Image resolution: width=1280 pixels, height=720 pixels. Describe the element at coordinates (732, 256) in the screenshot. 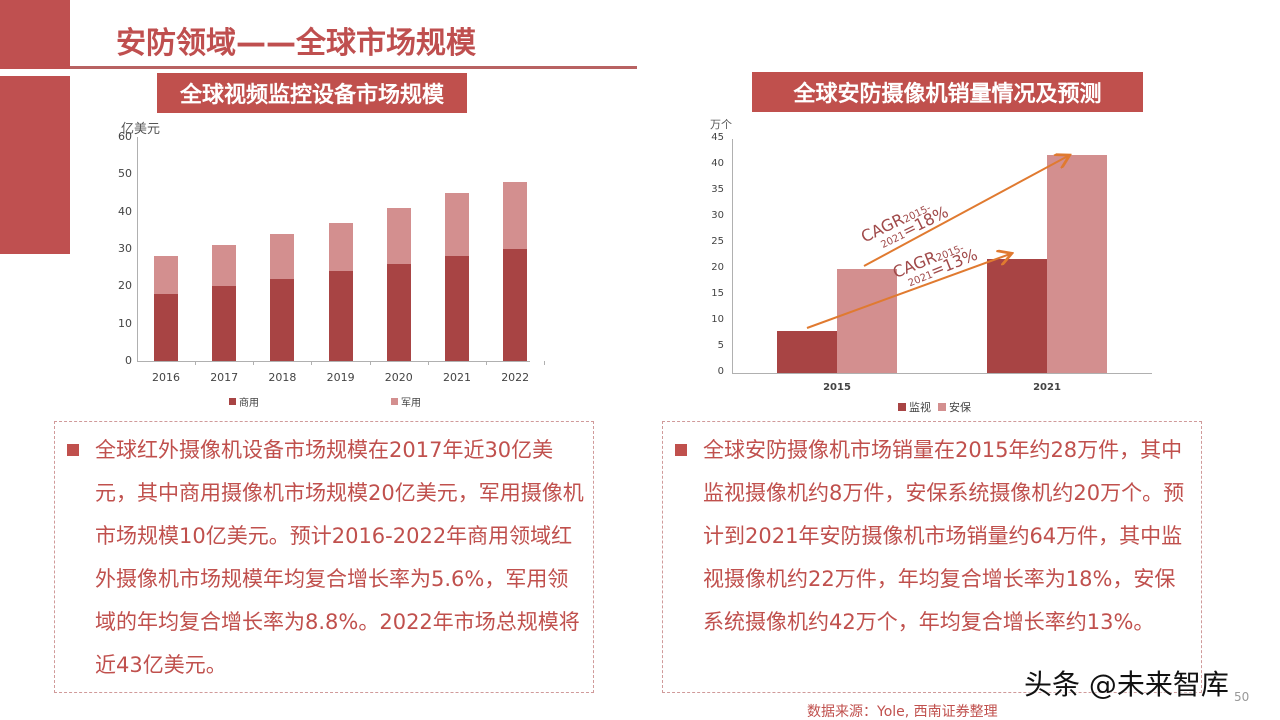

I see `right-chart-y-axis` at that location.